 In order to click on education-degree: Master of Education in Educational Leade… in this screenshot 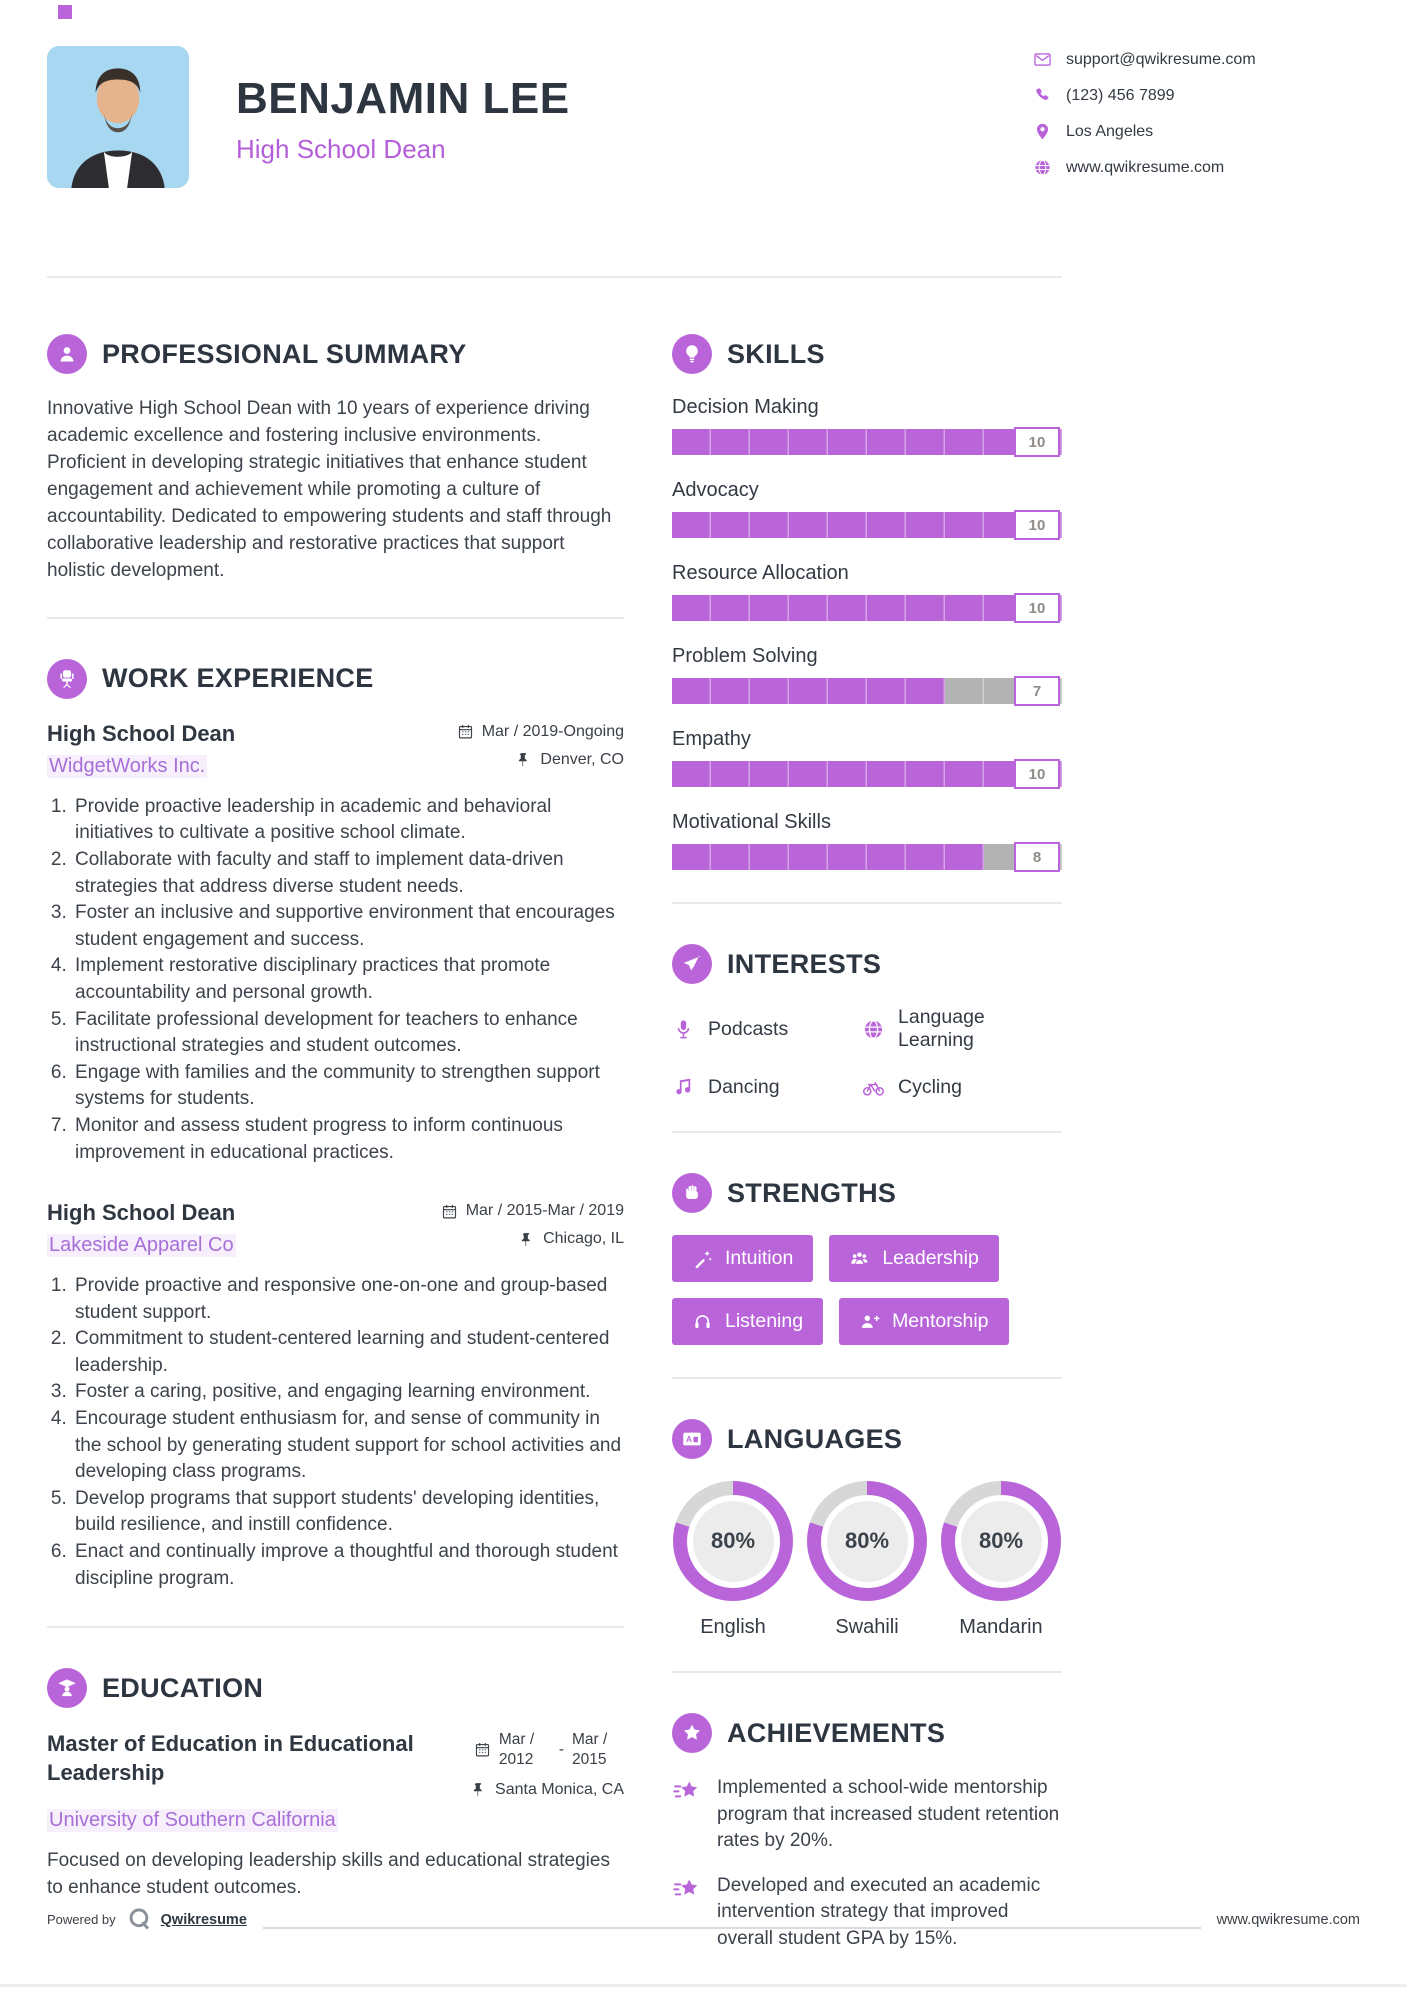, I will do `click(230, 1758)`.